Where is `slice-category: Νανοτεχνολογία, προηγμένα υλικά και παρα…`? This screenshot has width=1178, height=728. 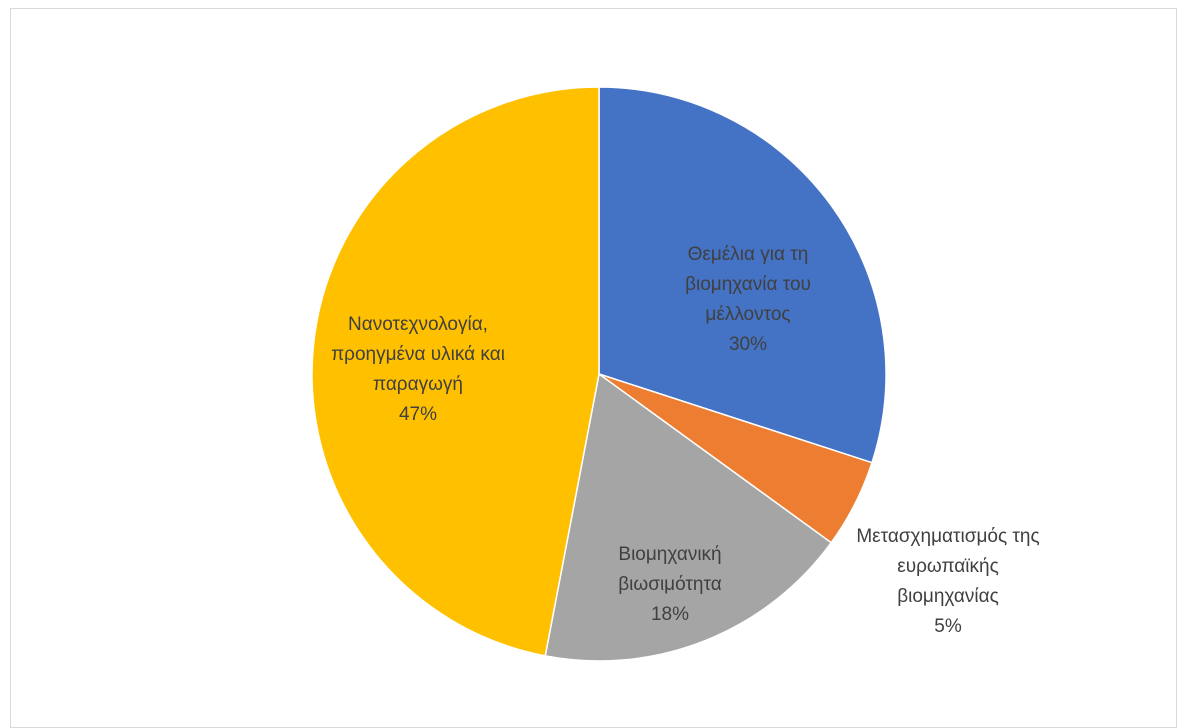
slice-category: Νανοτεχνολογία, προηγμένα υλικά και παρα… is located at coordinates (418, 354).